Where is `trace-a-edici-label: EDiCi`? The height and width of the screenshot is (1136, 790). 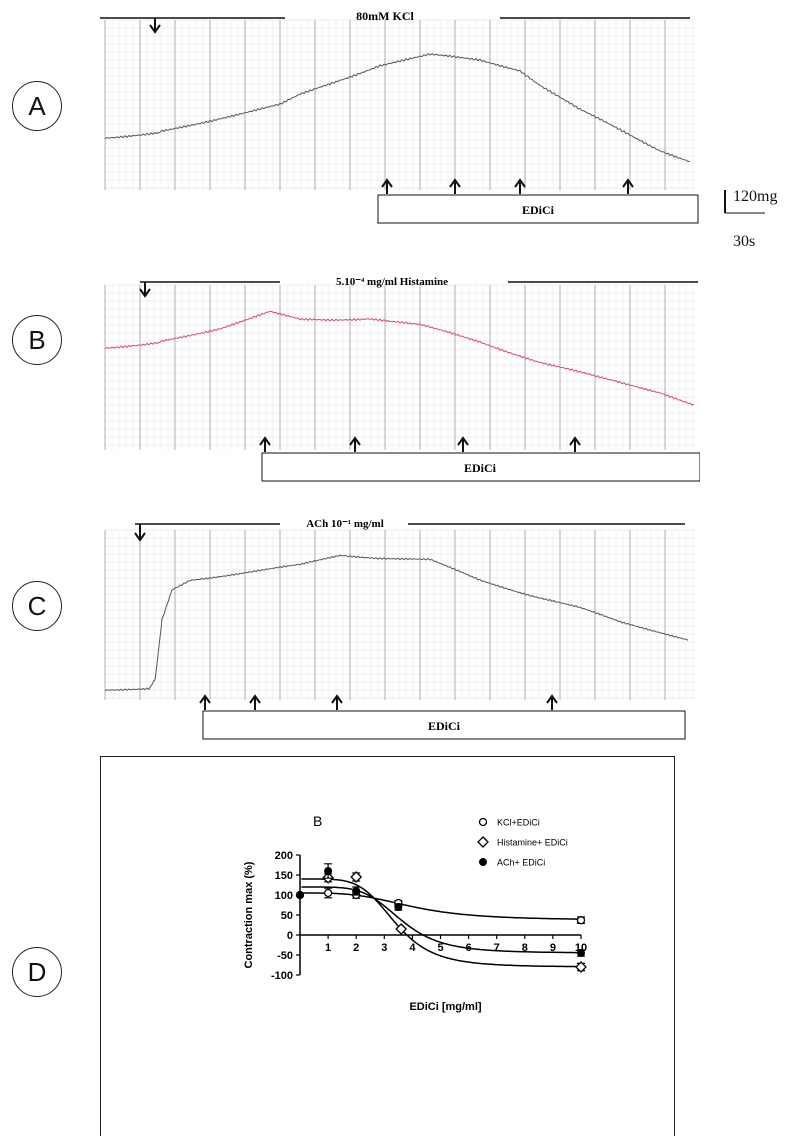
trace-a-edici-label: EDiCi is located at coordinates (538, 210).